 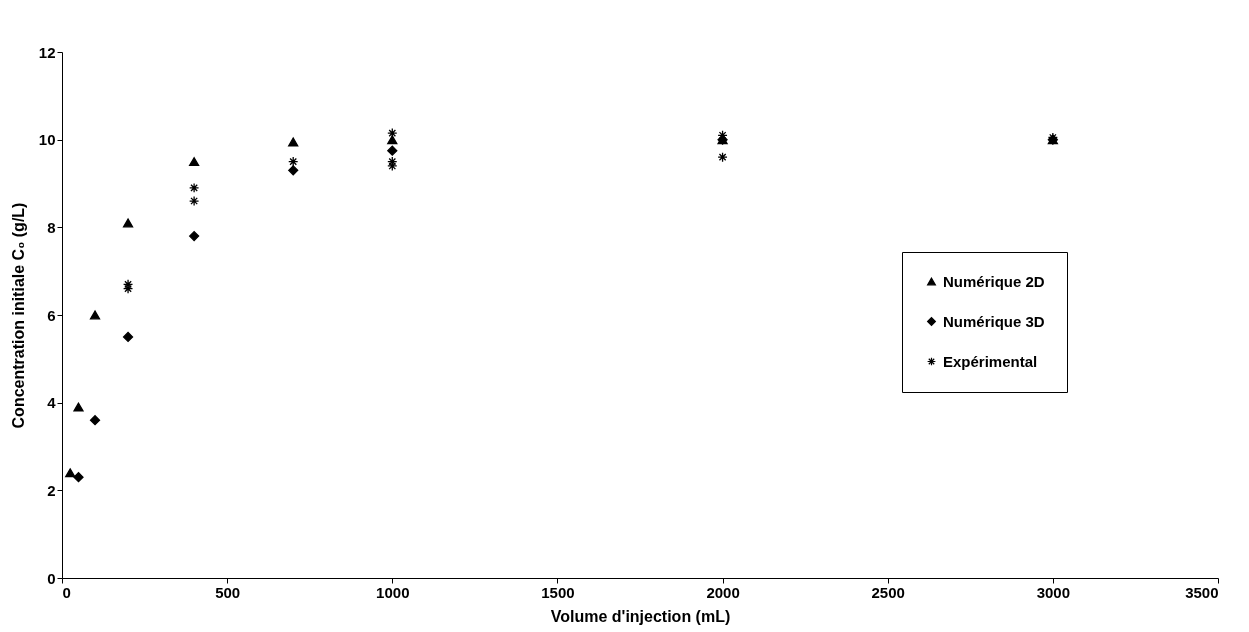 What do you see at coordinates (990, 361) in the screenshot?
I see `legend-label: Expérimental` at bounding box center [990, 361].